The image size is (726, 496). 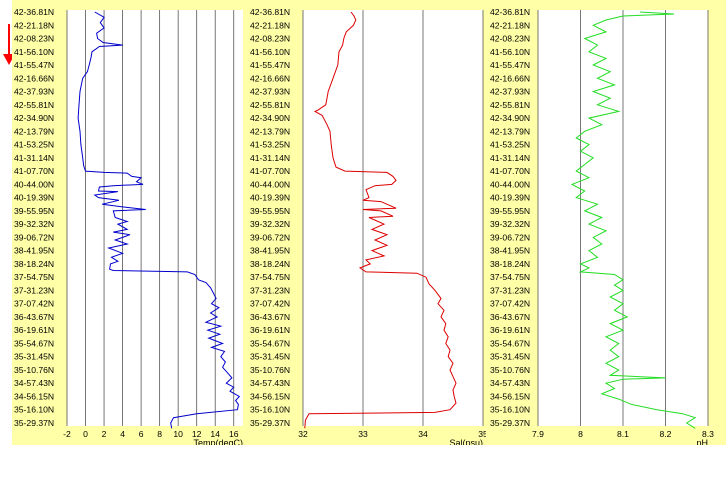 What do you see at coordinates (178, 434) in the screenshot?
I see `temp-x-tick-label: 10` at bounding box center [178, 434].